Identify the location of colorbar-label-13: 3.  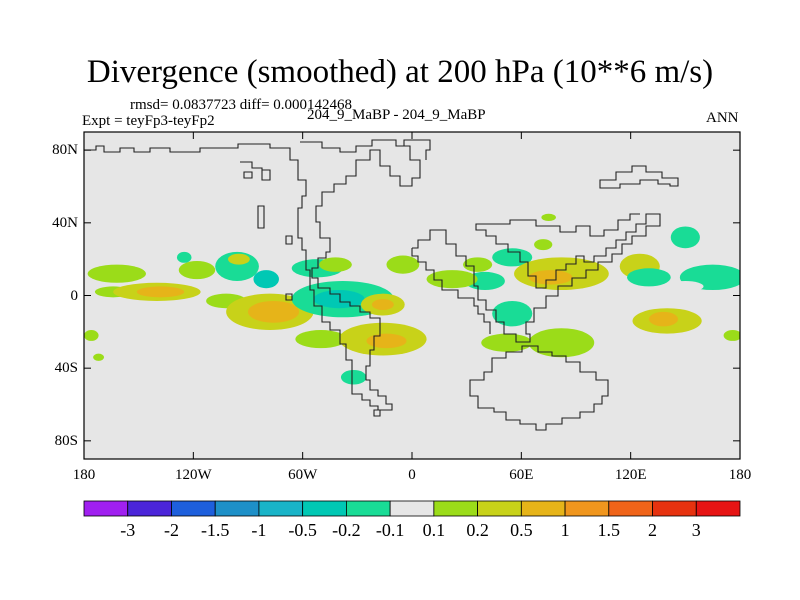
(696, 530).